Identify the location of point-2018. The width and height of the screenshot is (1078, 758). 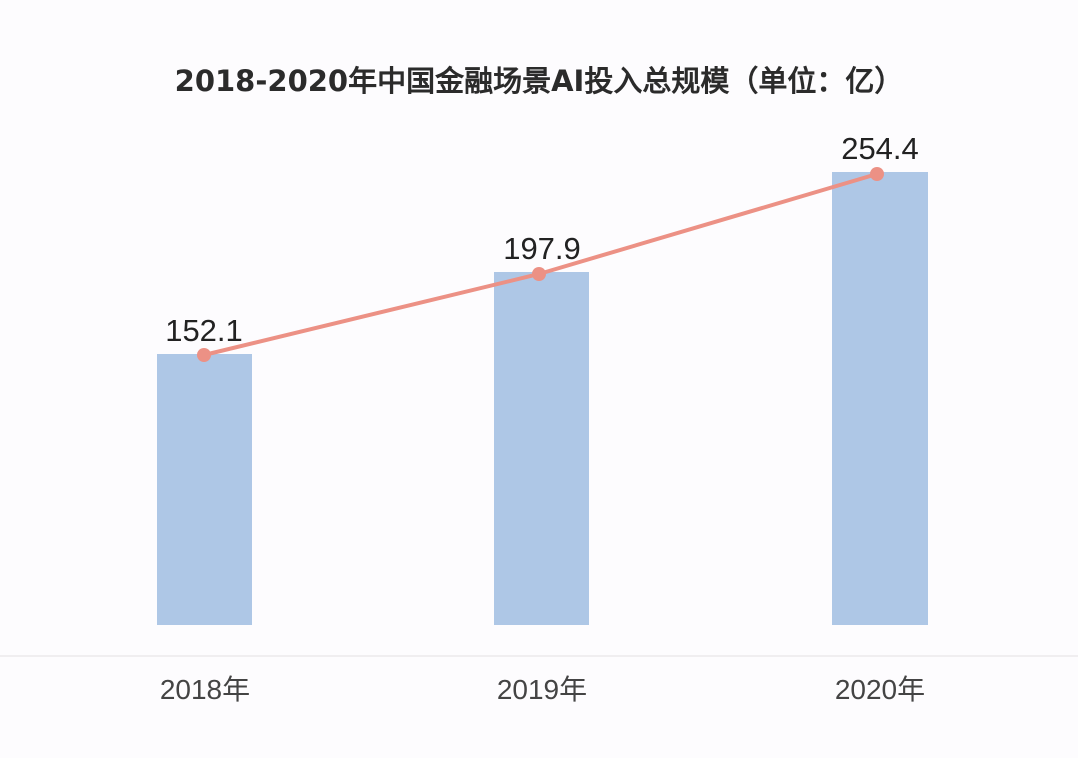
(204, 355).